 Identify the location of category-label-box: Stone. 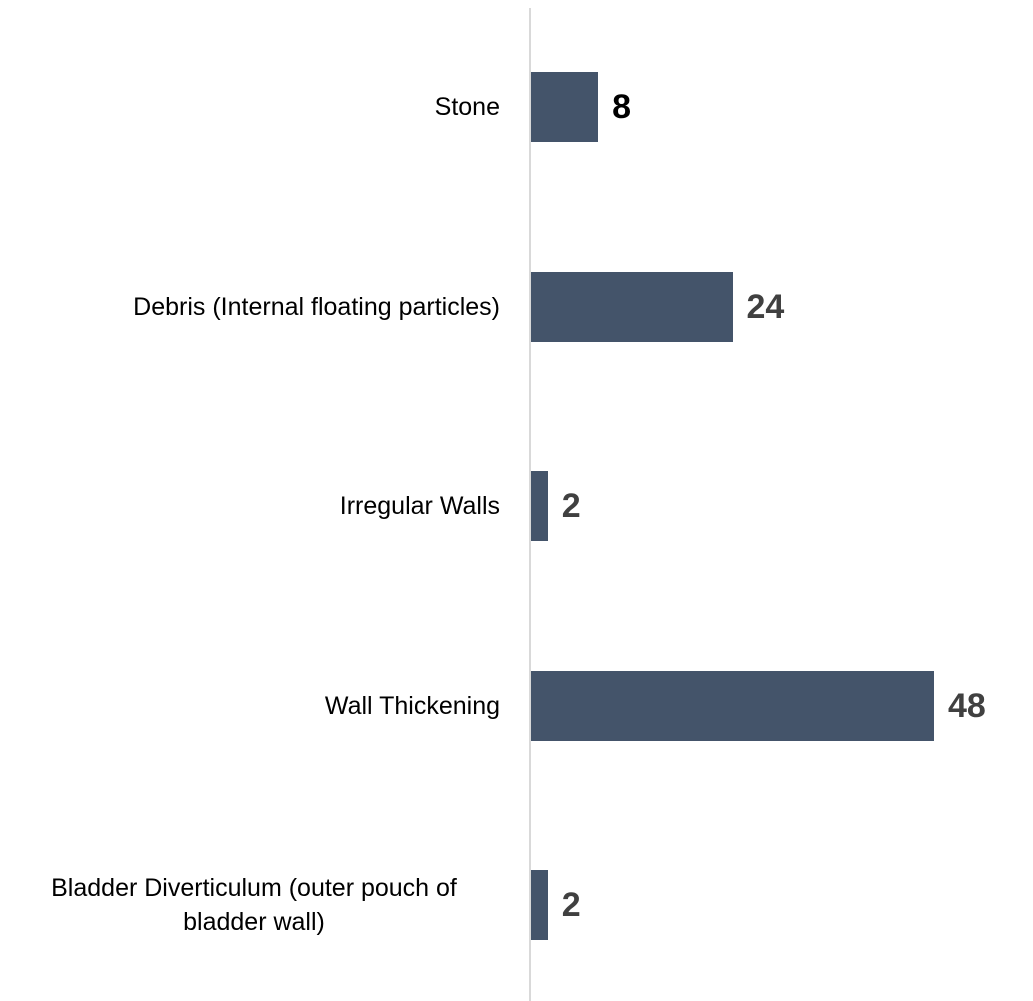
(250, 107).